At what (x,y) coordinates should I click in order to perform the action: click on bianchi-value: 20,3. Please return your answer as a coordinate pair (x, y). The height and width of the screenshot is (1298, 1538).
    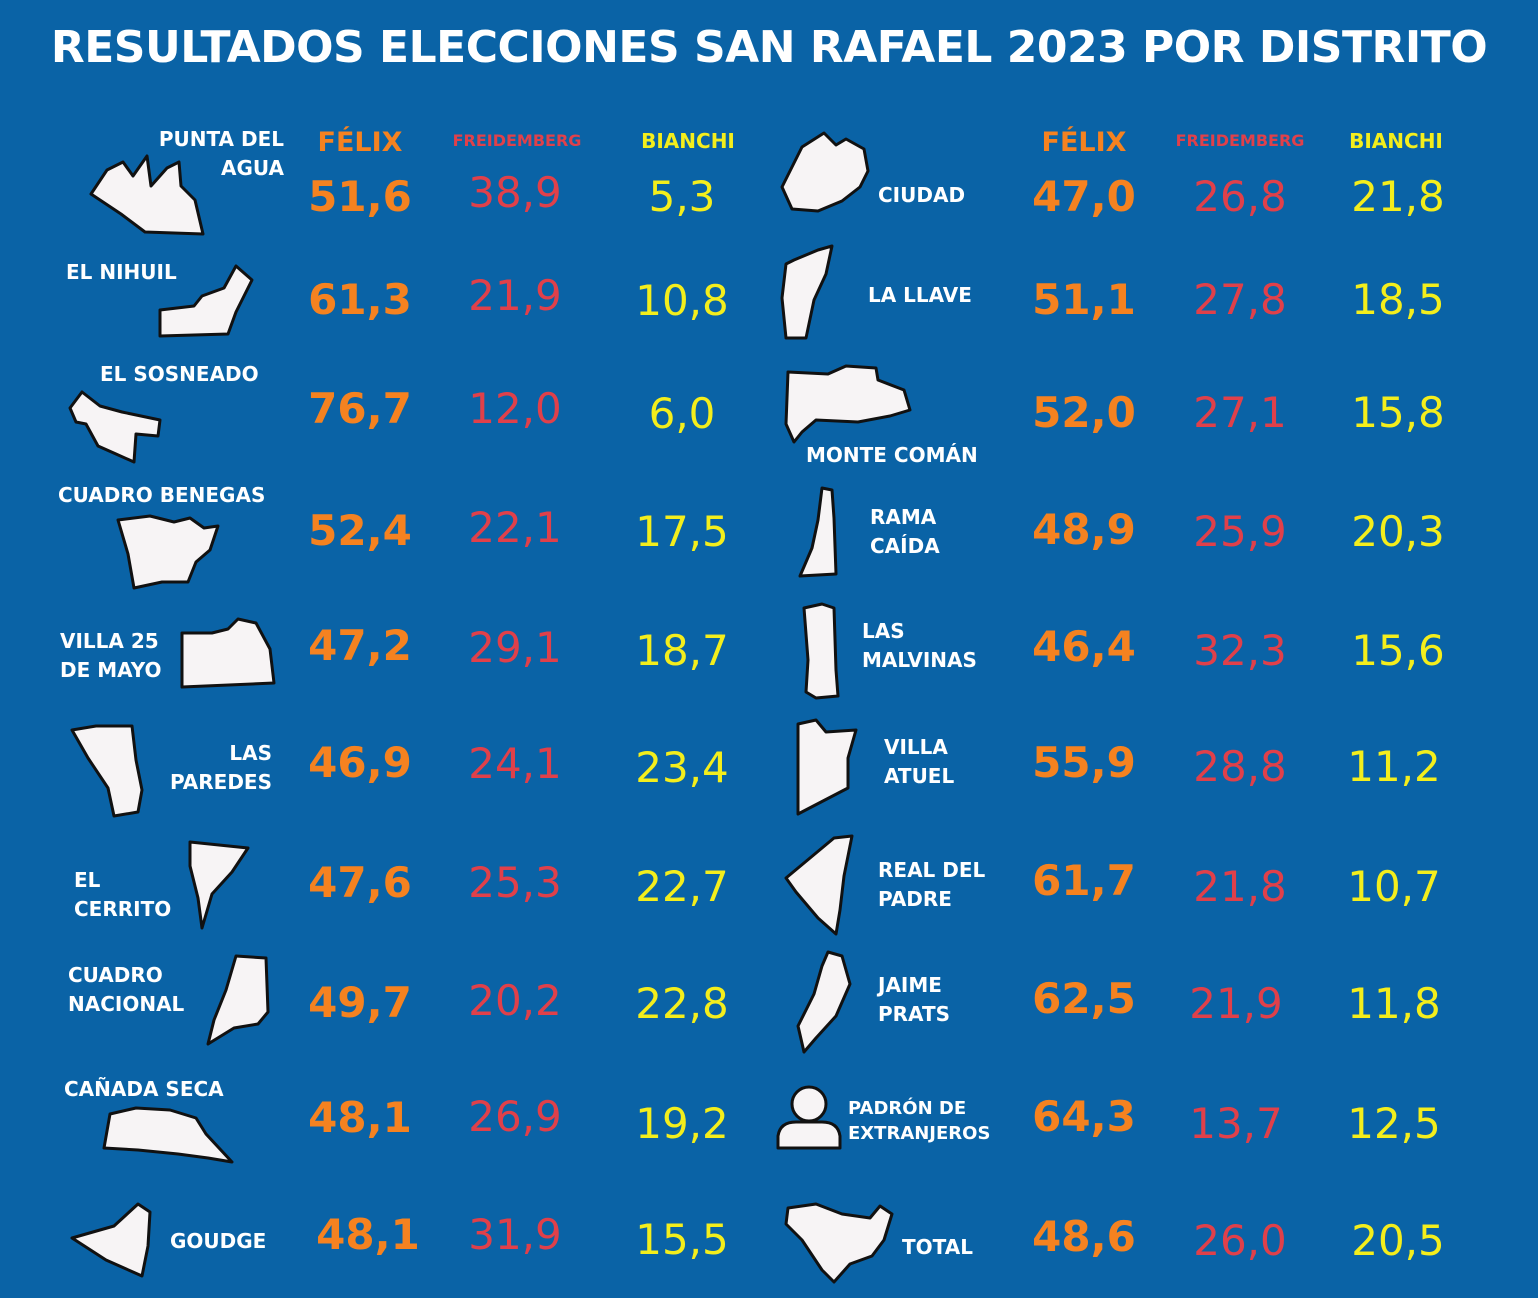
    Looking at the image, I should click on (1398, 531).